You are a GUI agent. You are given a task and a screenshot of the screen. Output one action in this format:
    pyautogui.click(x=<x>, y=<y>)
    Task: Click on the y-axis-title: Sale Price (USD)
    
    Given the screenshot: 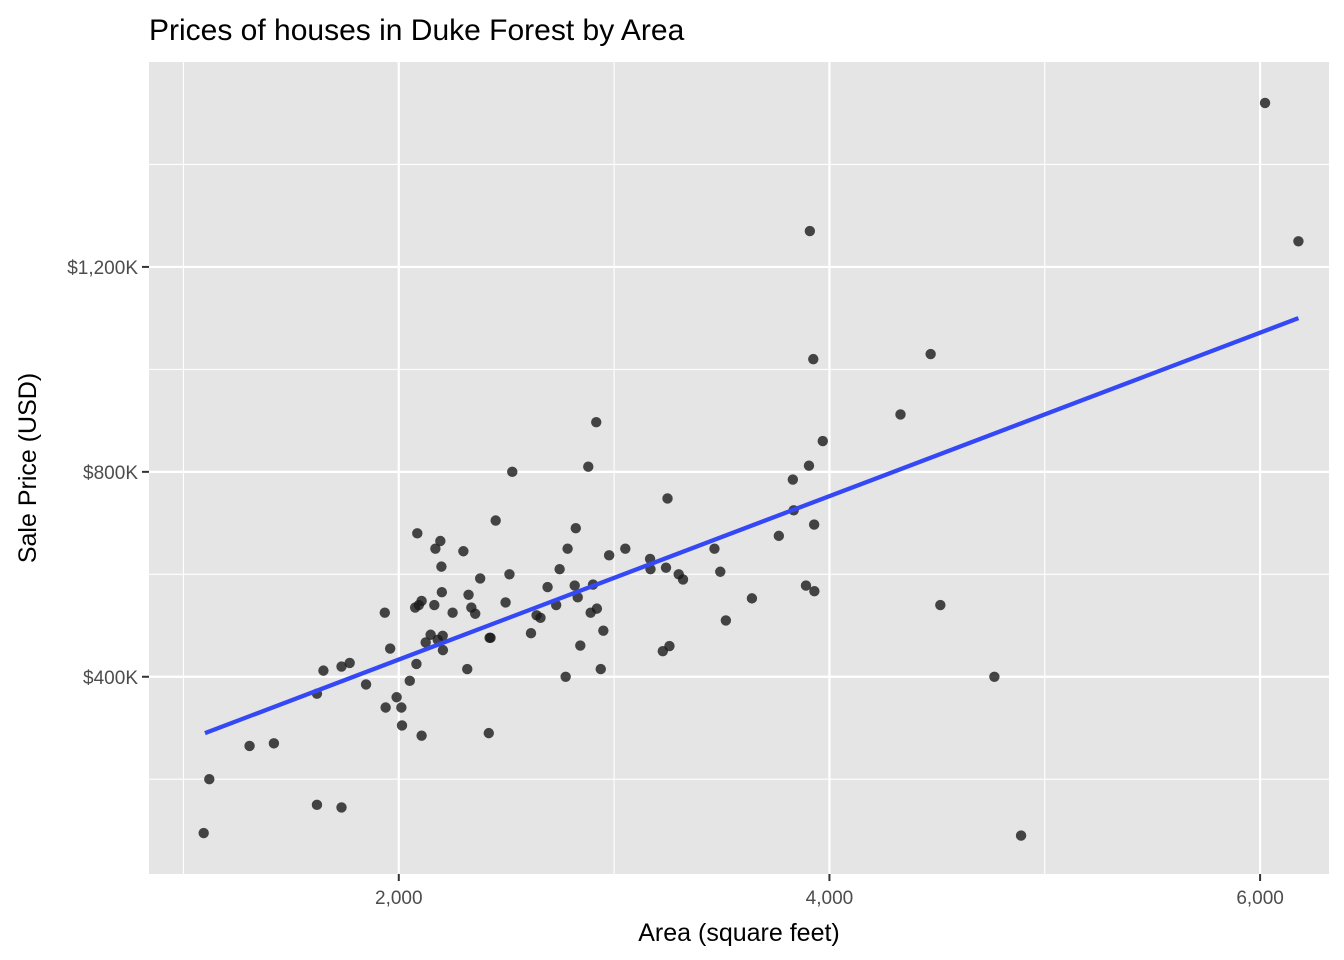 What is the action you would take?
    pyautogui.click(x=28, y=468)
    